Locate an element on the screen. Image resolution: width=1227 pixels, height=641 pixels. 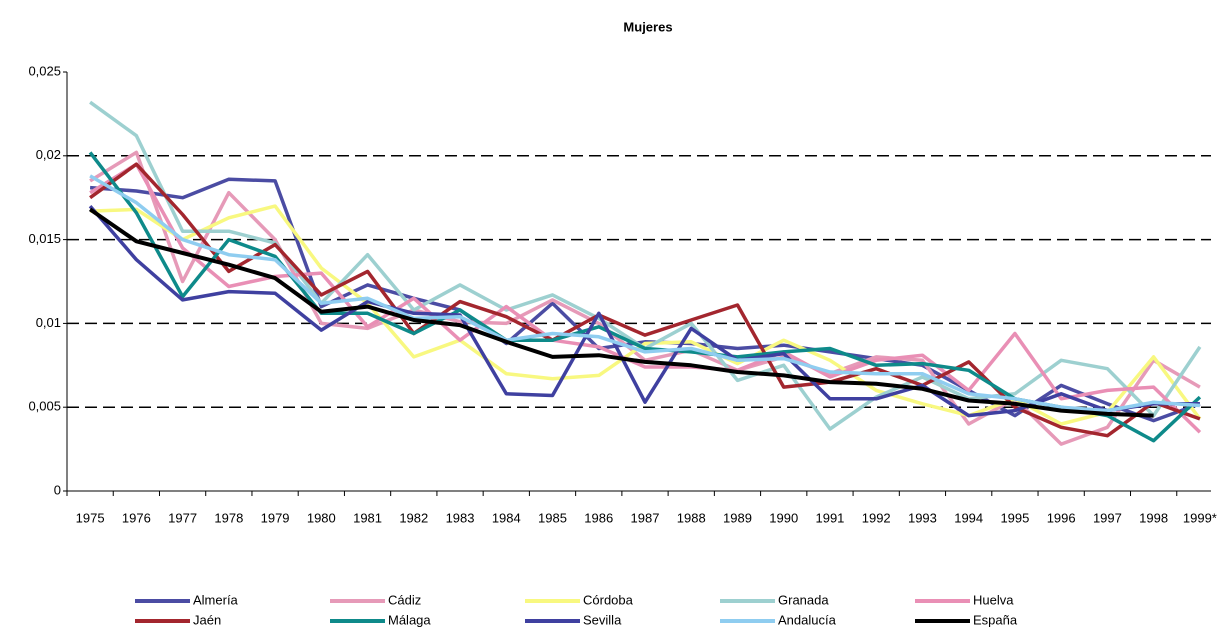
y-tick-label: 0,01 is located at coordinates (48, 322).